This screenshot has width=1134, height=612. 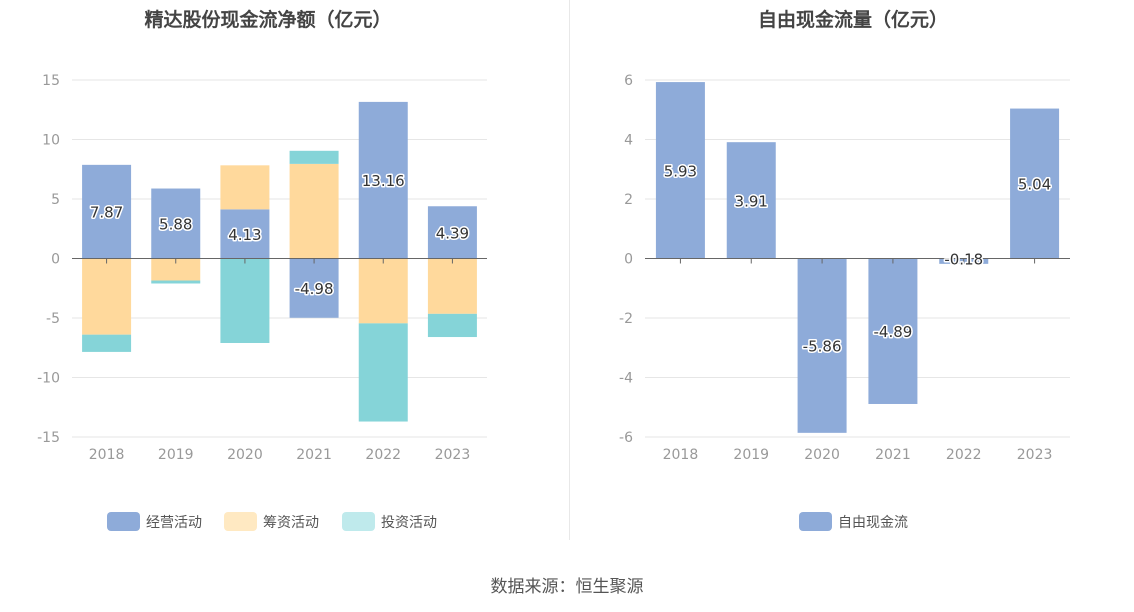 What do you see at coordinates (628, 141) in the screenshot?
I see `y-tick-label: 4` at bounding box center [628, 141].